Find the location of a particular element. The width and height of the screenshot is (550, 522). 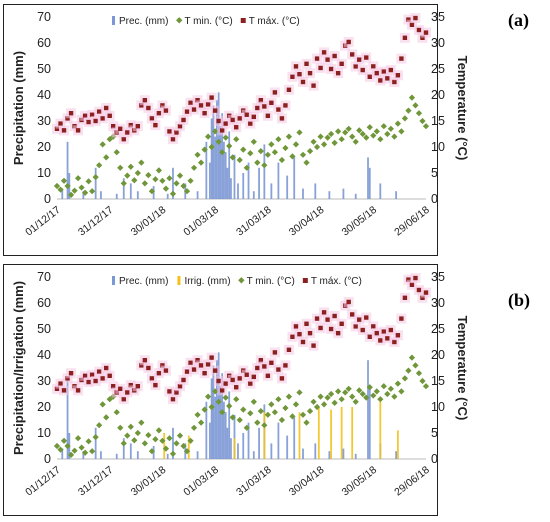

y-tick-label: 50 is located at coordinates (44, 69).